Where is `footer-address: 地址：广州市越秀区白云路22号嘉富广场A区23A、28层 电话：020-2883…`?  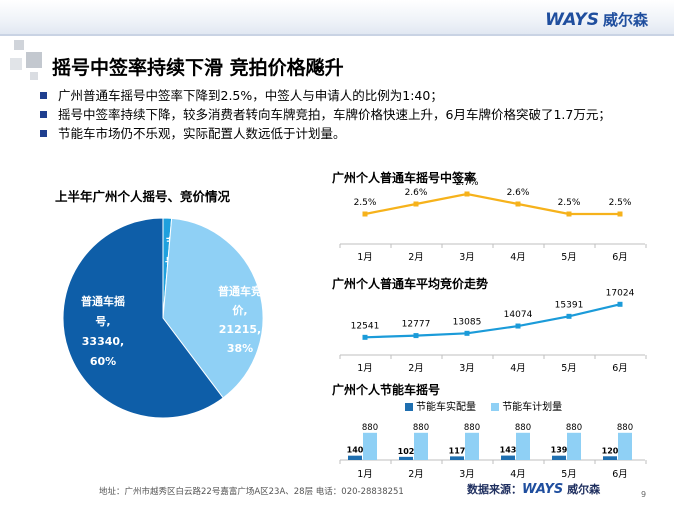 footer-address: 地址：广州市越秀区白云路22号嘉富广场A区23A、28层 电话：020-2883… is located at coordinates (251, 492).